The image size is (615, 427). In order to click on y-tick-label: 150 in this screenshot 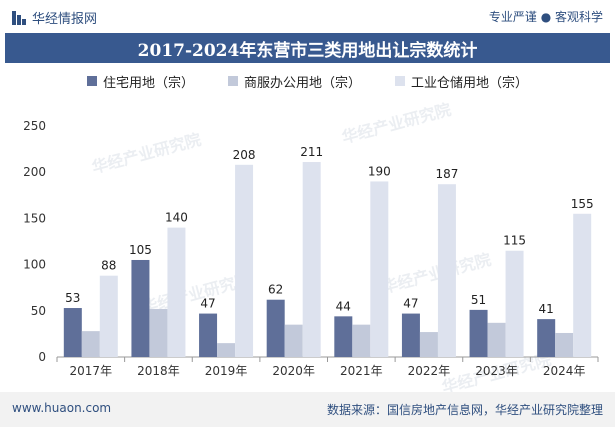, I will do `click(34, 218)`.